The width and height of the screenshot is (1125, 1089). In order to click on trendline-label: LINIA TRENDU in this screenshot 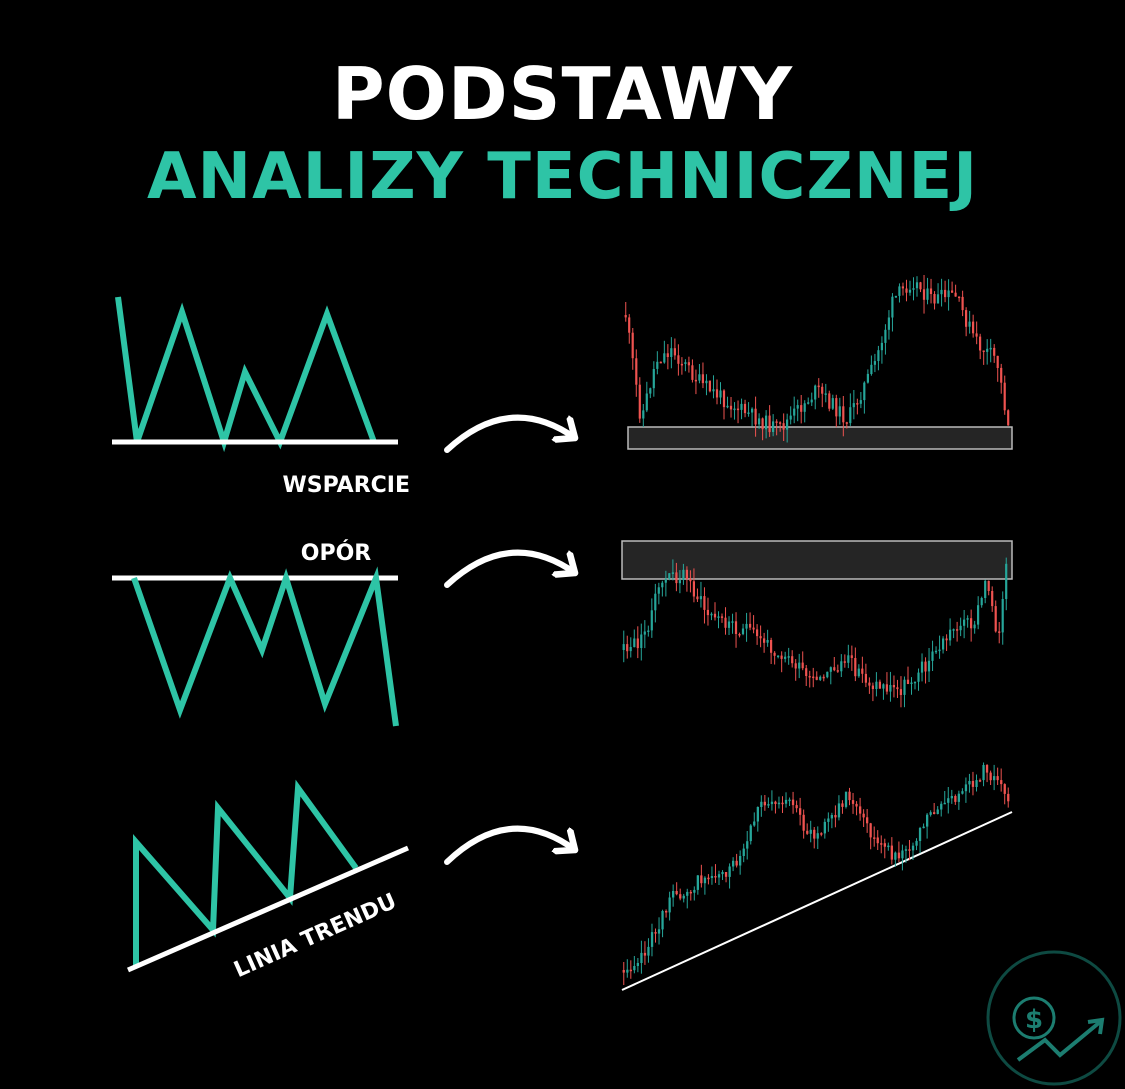, I will do `click(315, 936)`.